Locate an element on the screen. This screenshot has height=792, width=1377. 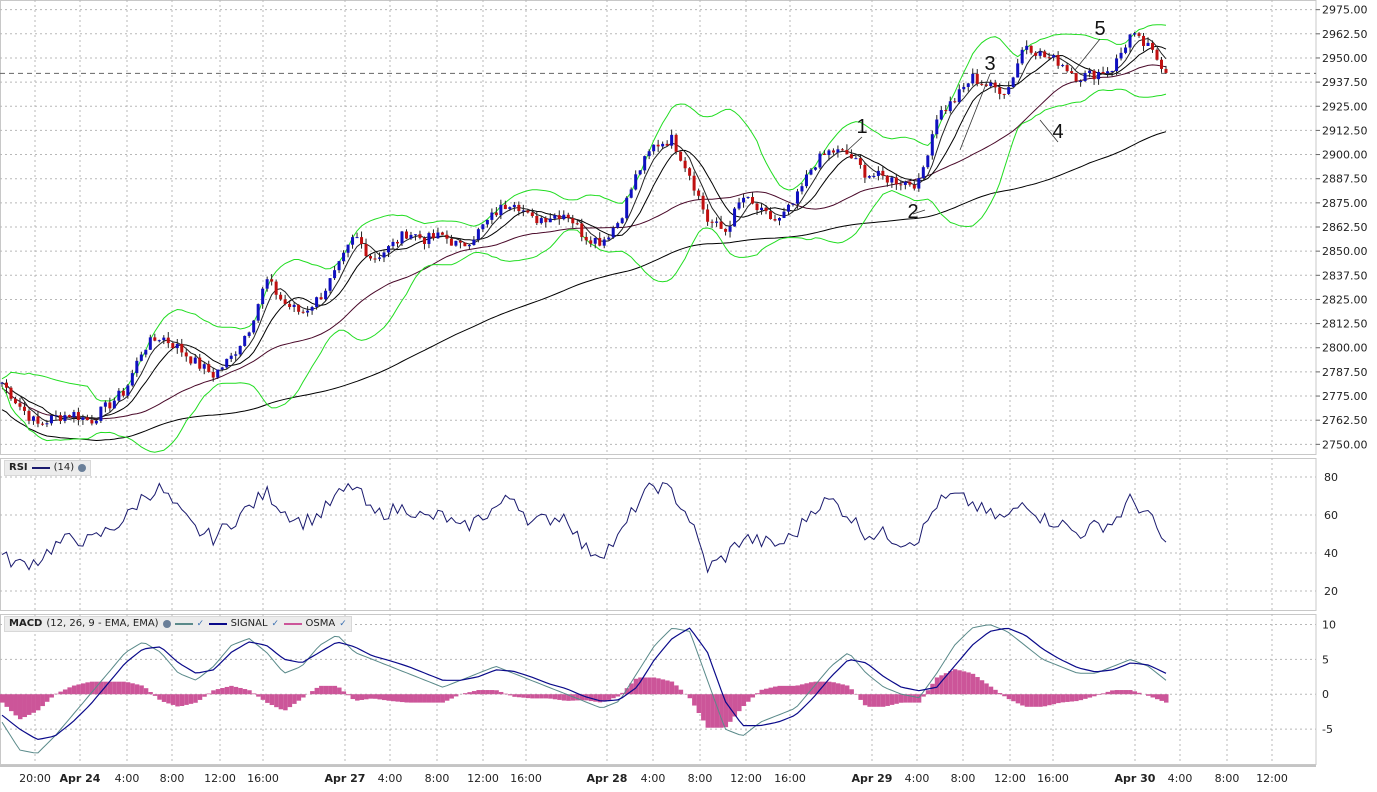
wave-label: 5 is located at coordinates (1099, 29).